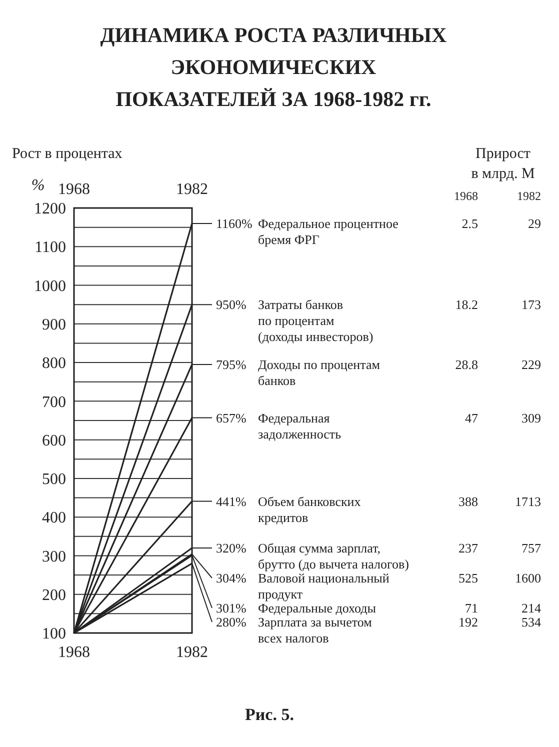 This screenshot has height=747, width=559. I want to click on y-tick-label: 600, so click(54, 441).